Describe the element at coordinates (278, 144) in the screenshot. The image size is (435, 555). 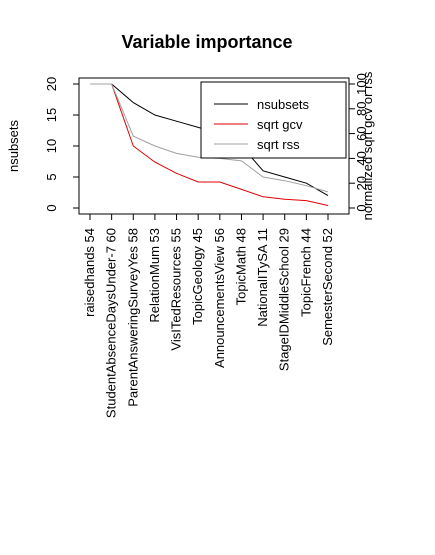
I see `legend-label-sqrt-rss: sqrt rss` at that location.